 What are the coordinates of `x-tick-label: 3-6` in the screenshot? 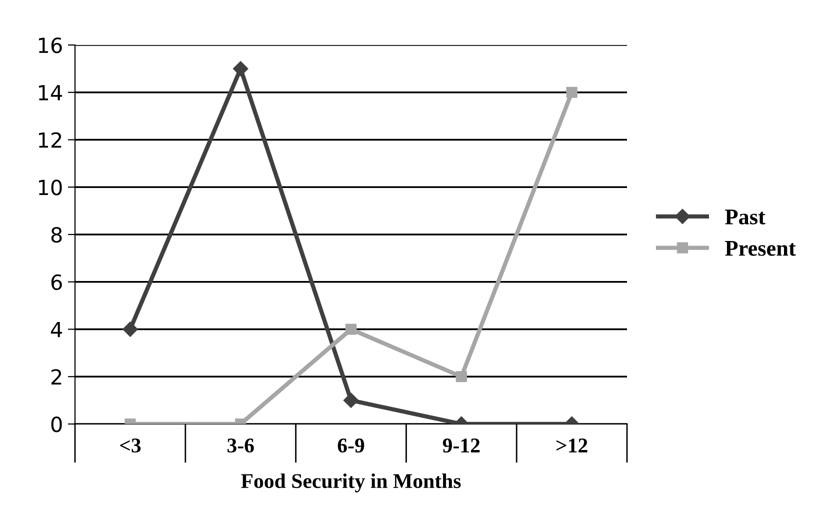 It's located at (241, 445).